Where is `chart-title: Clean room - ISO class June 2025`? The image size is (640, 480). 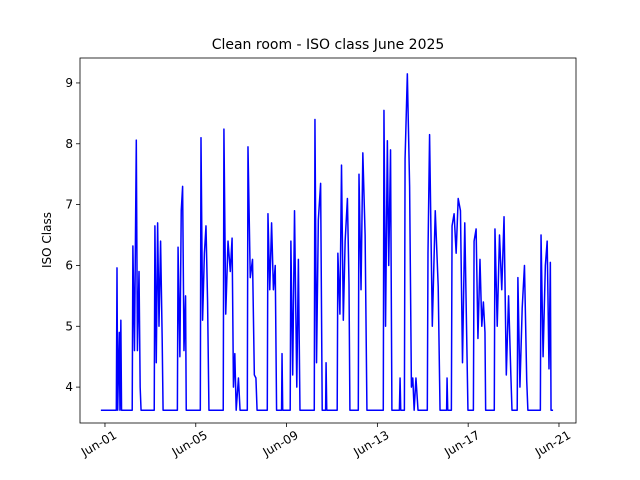 chart-title: Clean room - ISO class June 2025 is located at coordinates (328, 45).